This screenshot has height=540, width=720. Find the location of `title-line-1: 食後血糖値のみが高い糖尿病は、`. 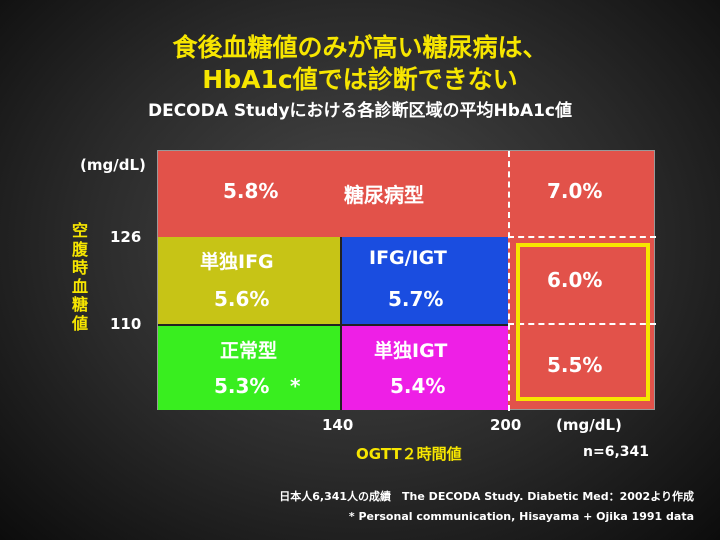

title-line-1: 食後血糖値のみが高い糖尿病は、 is located at coordinates (360, 47).